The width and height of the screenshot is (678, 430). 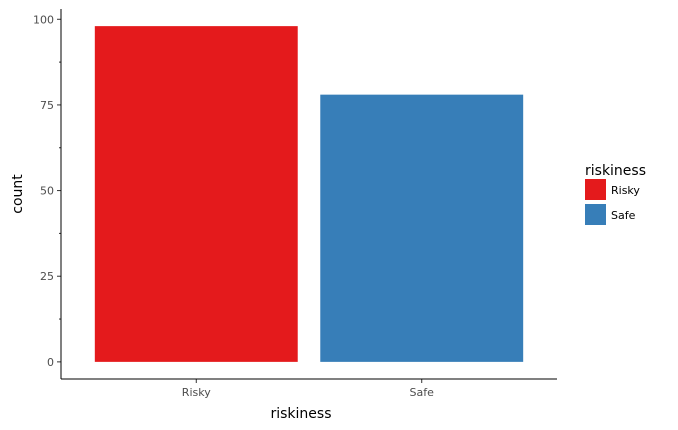 What do you see at coordinates (623, 215) in the screenshot?
I see `legend-label-safe: Safe` at bounding box center [623, 215].